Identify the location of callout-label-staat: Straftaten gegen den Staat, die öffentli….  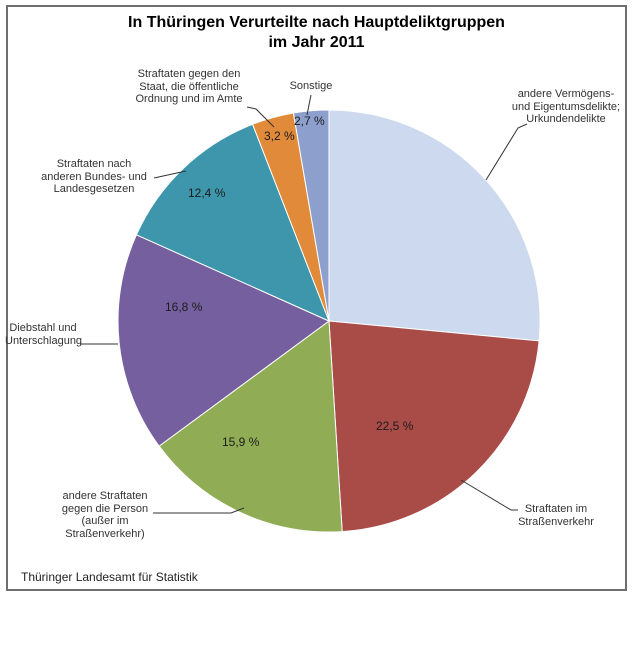
(189, 86).